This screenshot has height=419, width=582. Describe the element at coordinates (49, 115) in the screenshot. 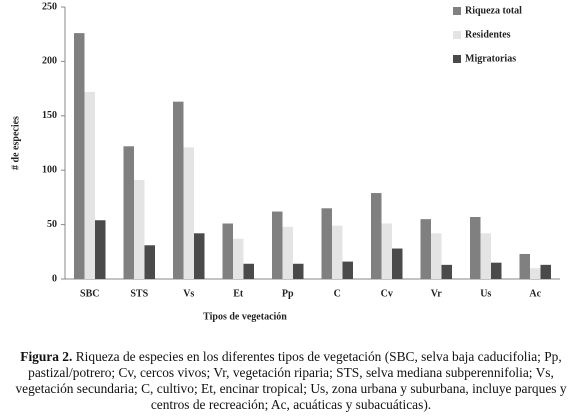

I see `y-tick-label: 150` at that location.